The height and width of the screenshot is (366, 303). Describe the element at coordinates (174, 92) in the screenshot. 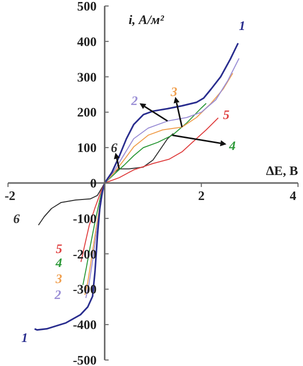

I see `text: 3` at that location.